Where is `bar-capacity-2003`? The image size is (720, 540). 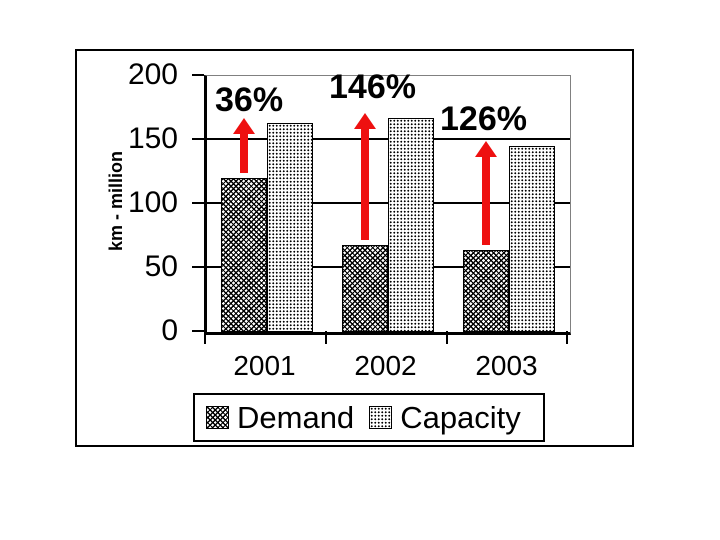
bar-capacity-2003 is located at coordinates (532, 239).